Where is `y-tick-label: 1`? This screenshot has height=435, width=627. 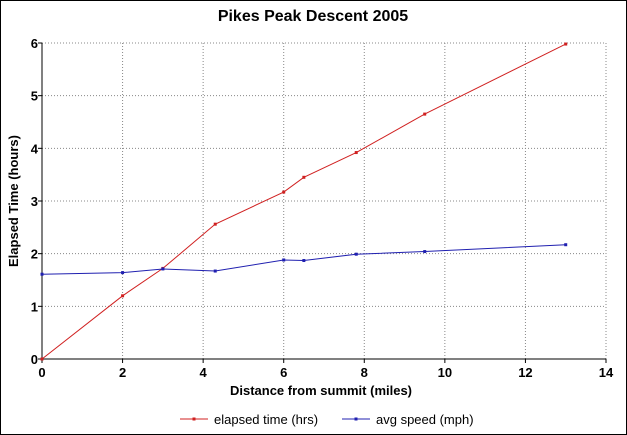
y-tick-label: 1 is located at coordinates (34, 306).